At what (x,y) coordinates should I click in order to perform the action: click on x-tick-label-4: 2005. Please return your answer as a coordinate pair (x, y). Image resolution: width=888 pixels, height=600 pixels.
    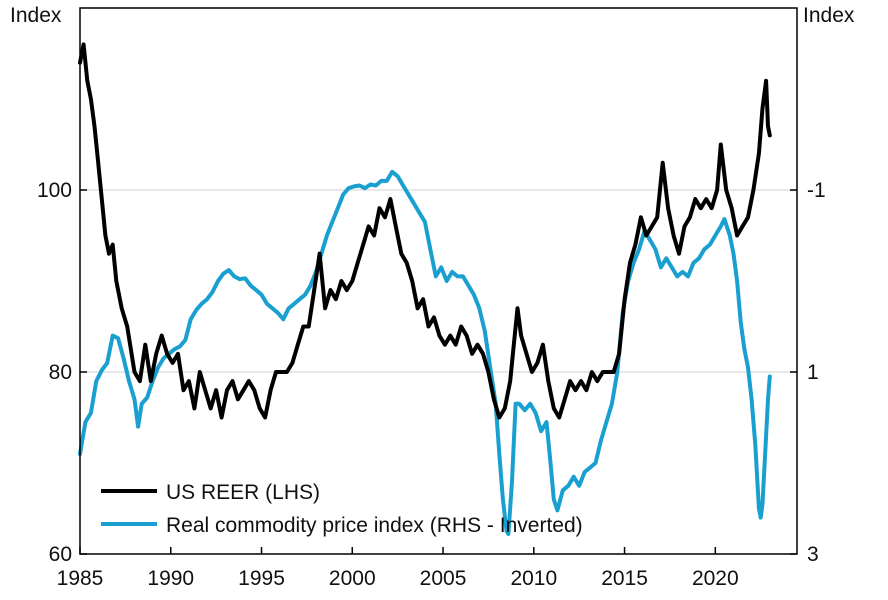
    Looking at the image, I should click on (443, 578).